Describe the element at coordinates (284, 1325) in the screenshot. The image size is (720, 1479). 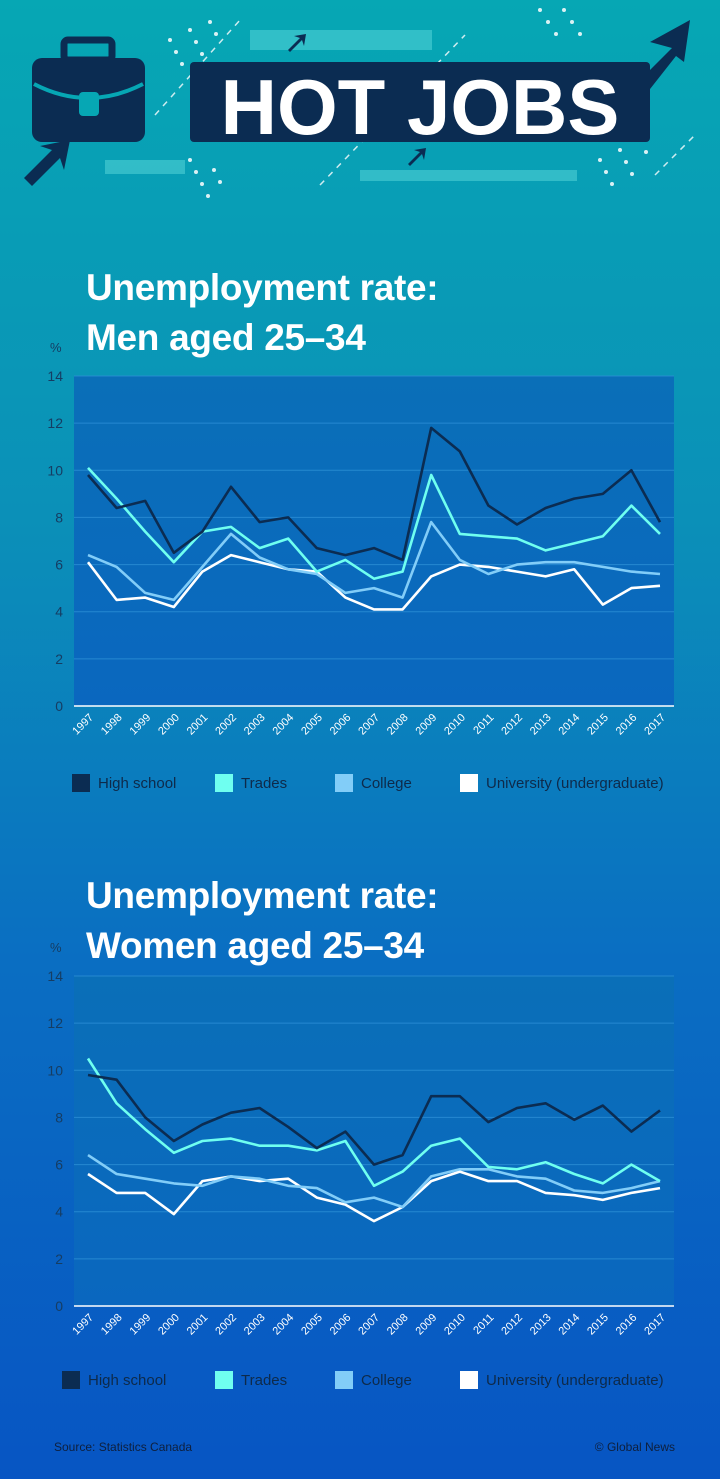
I see `x-tick-label: 2004` at that location.